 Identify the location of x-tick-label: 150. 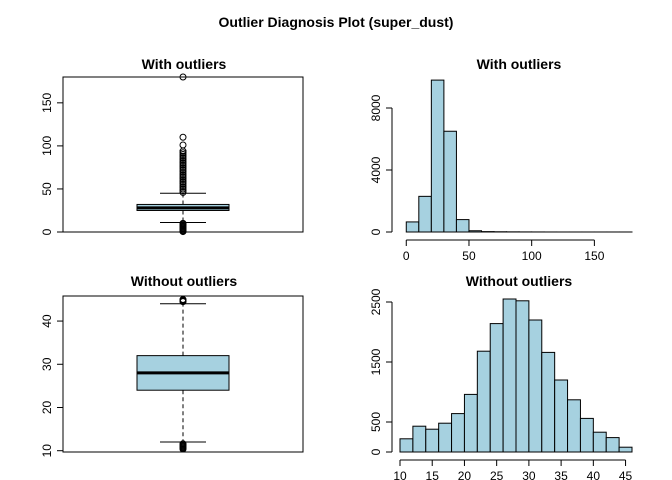
(594, 256).